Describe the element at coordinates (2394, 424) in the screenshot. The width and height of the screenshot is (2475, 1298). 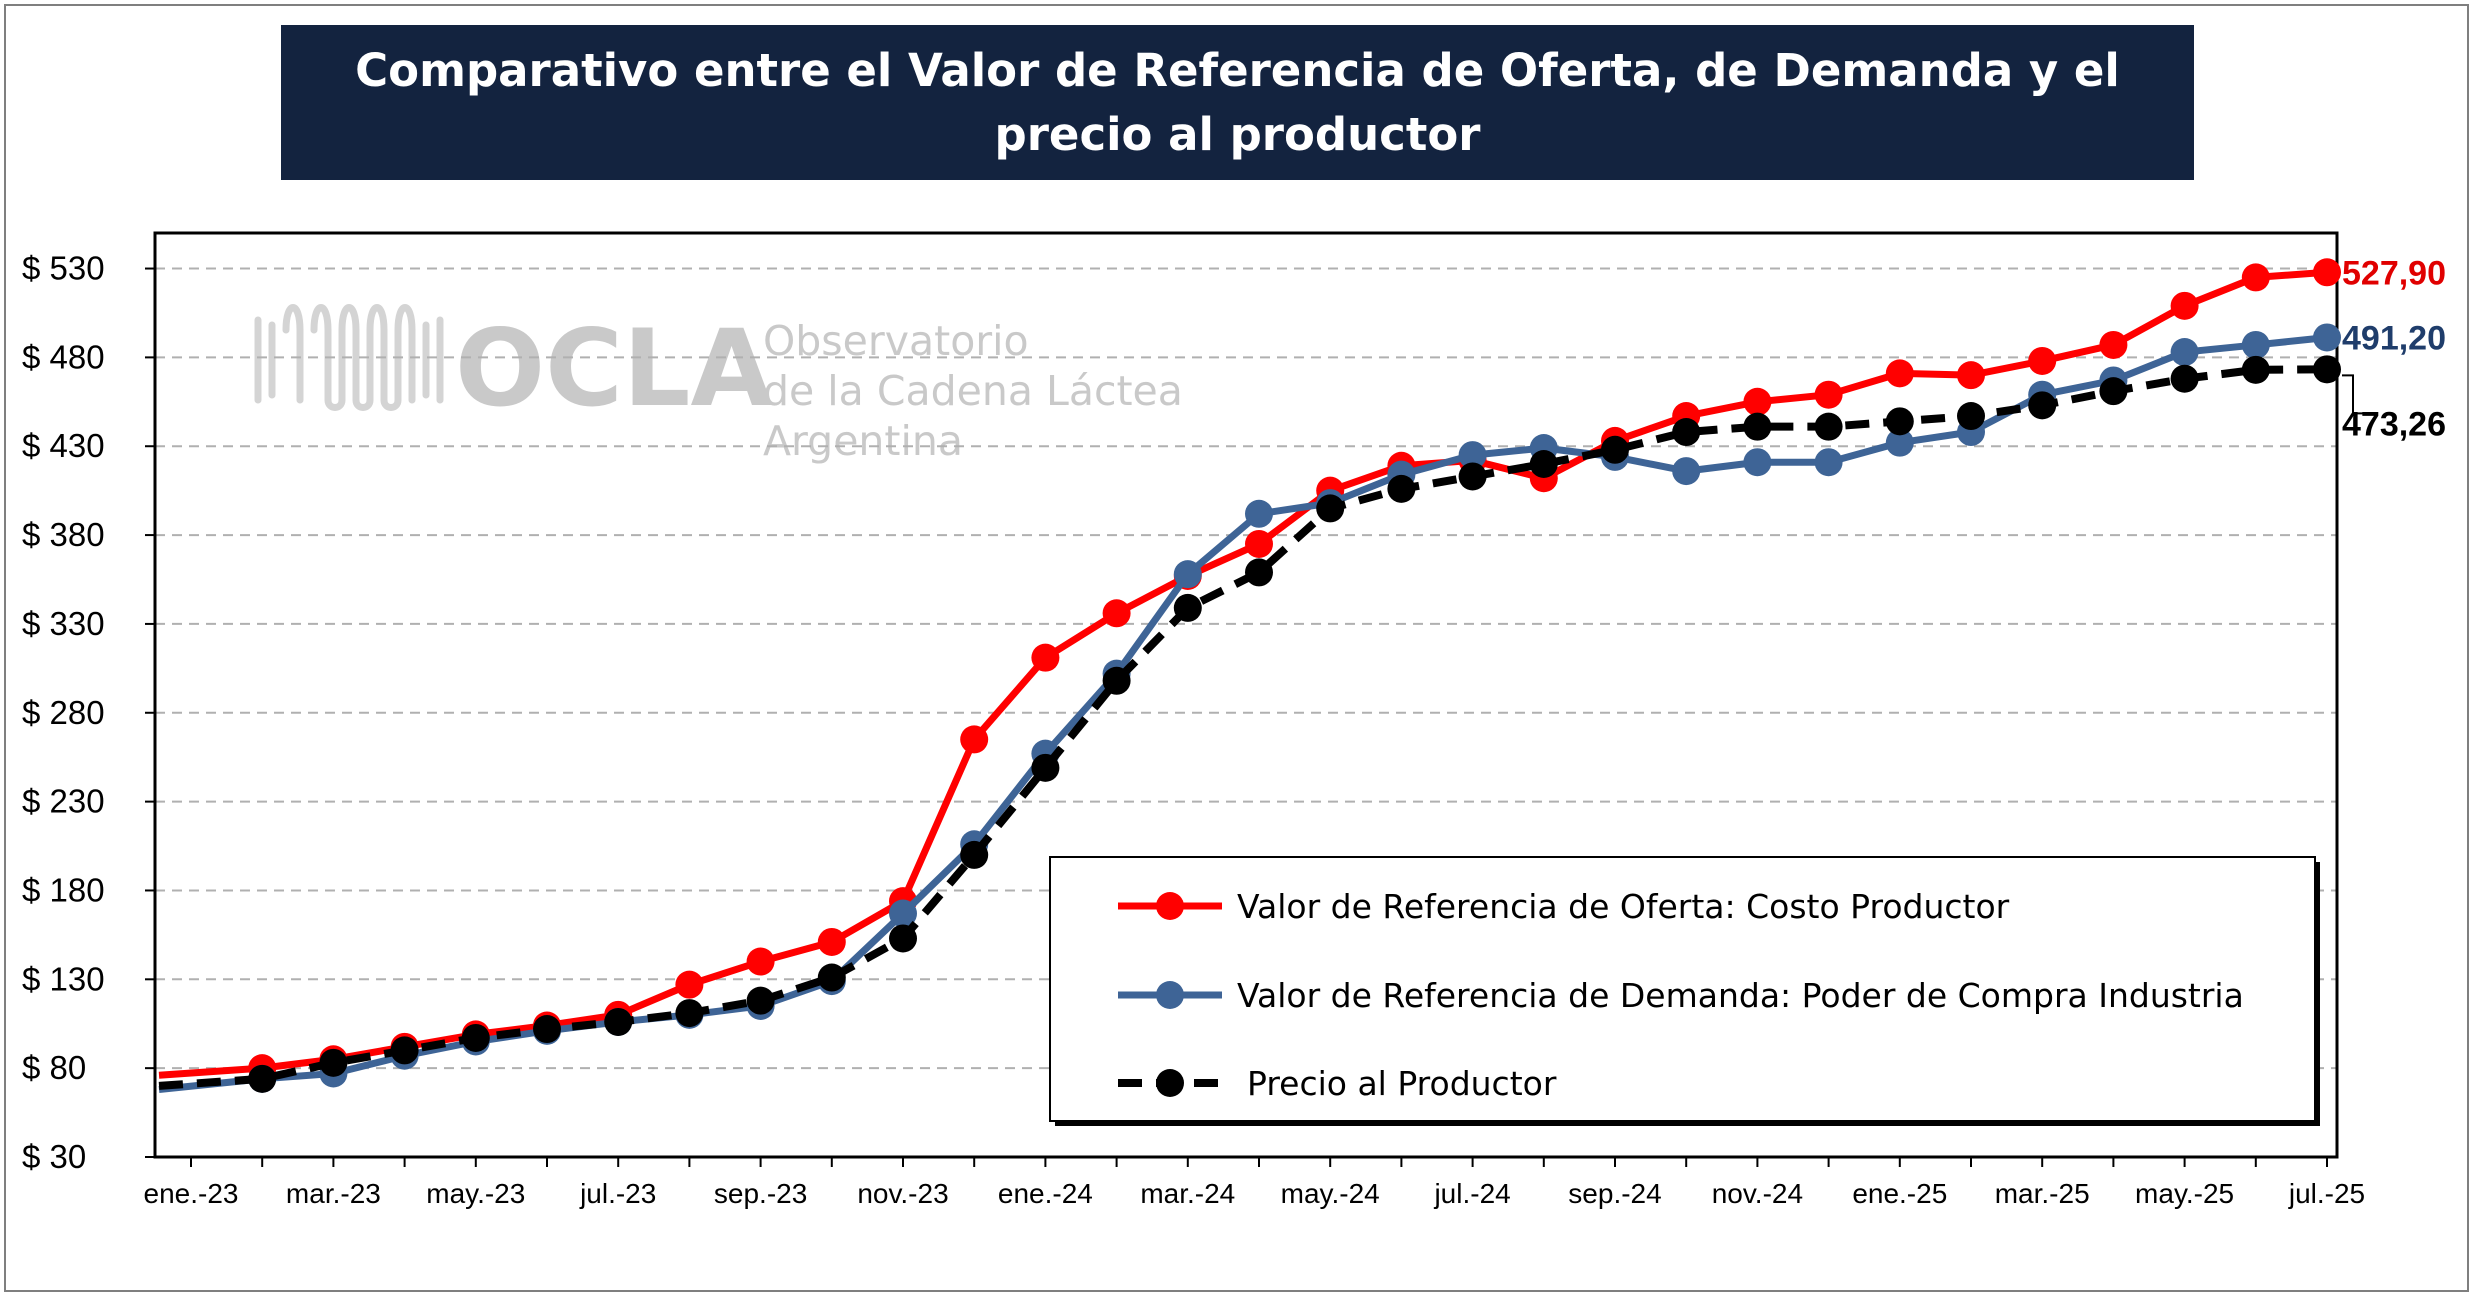
I see `end-label-3: 473,26` at that location.